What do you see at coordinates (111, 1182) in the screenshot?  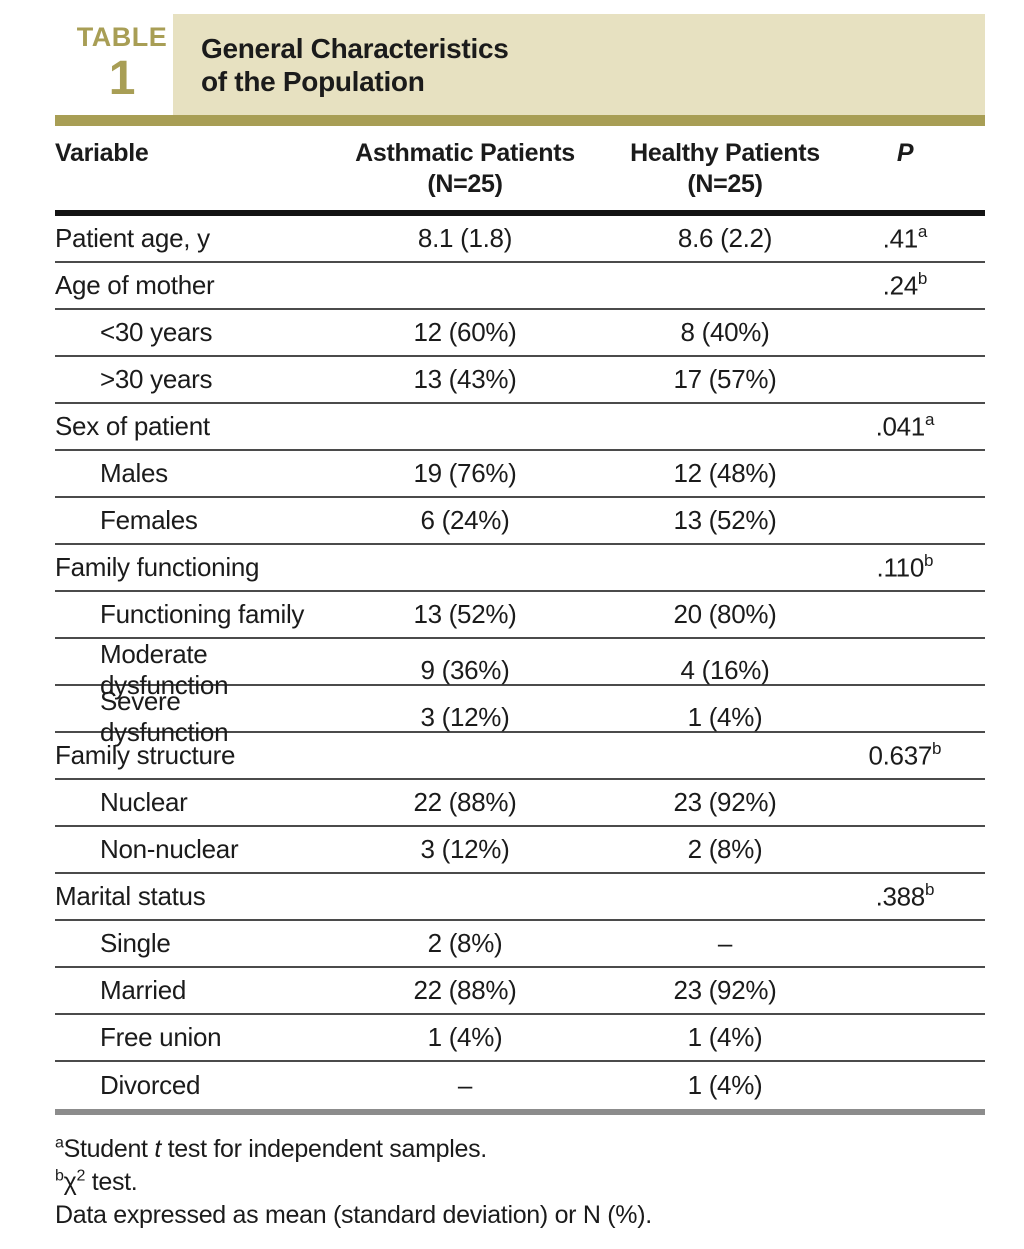 I see `footnote-b-text: test.` at bounding box center [111, 1182].